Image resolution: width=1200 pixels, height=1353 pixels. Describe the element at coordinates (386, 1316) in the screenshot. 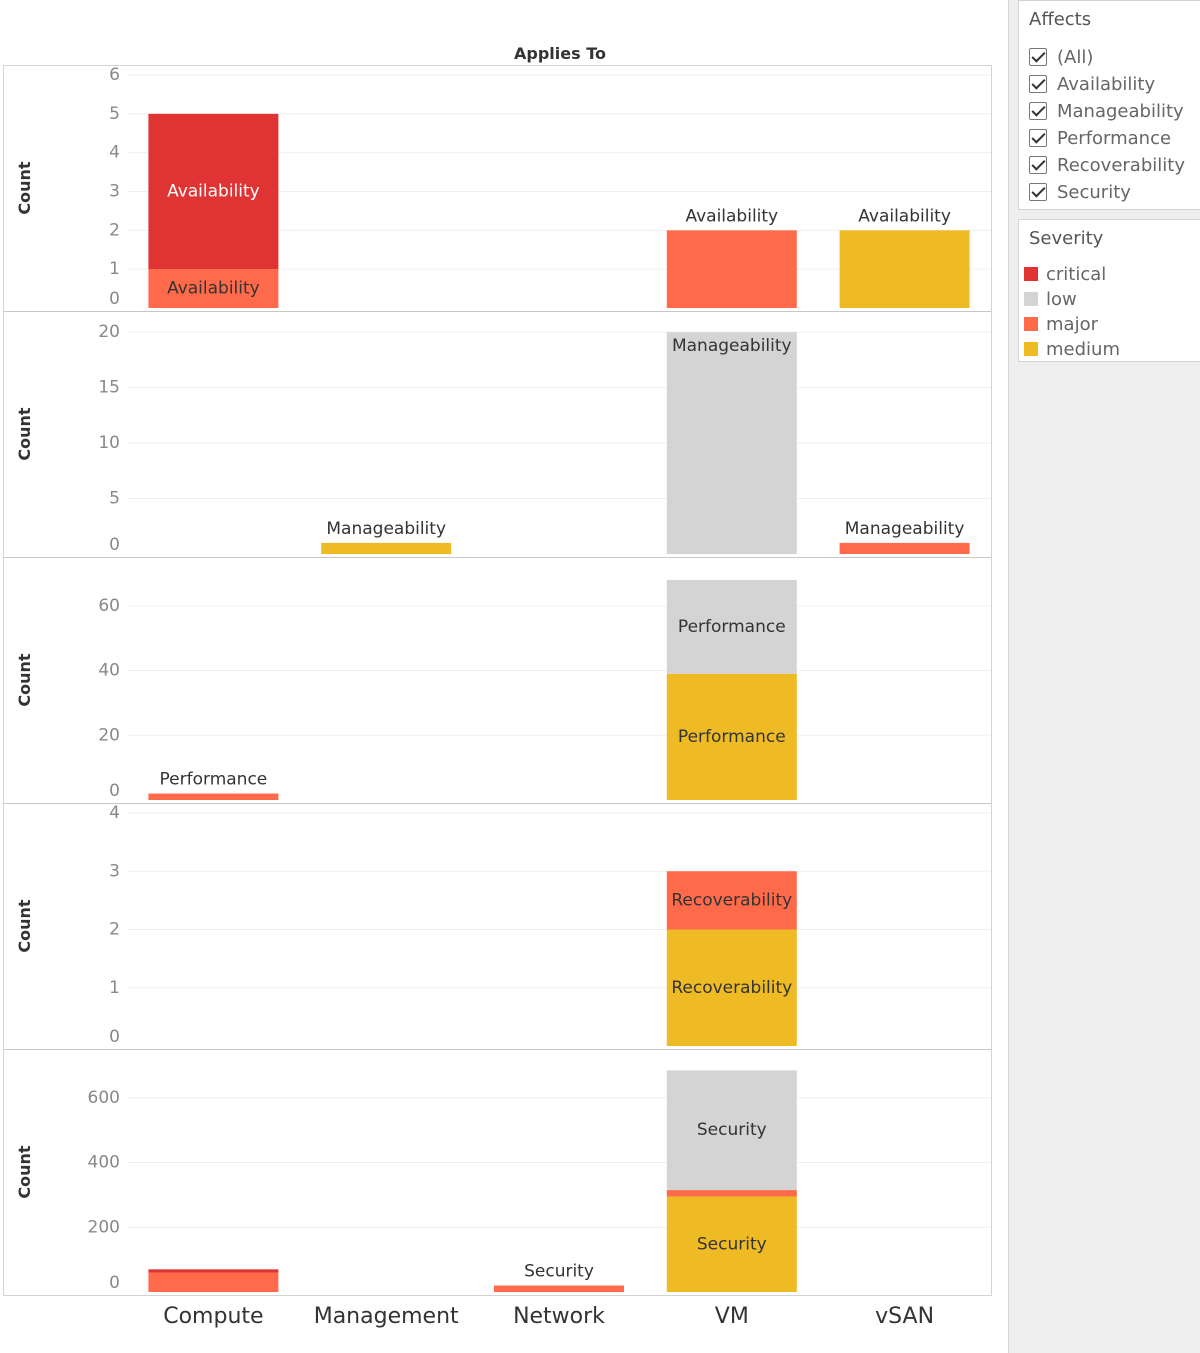

I see `x-tick-label: Management` at that location.